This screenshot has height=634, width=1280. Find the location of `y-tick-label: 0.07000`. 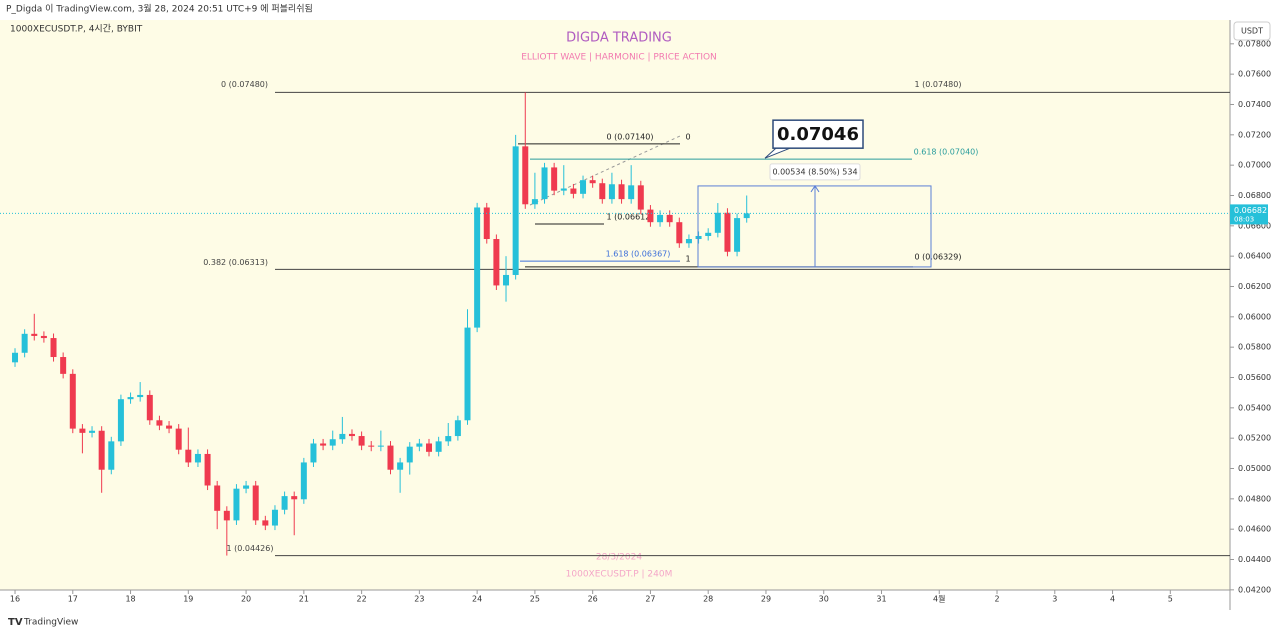

y-tick-label: 0.07000 is located at coordinates (1254, 165).